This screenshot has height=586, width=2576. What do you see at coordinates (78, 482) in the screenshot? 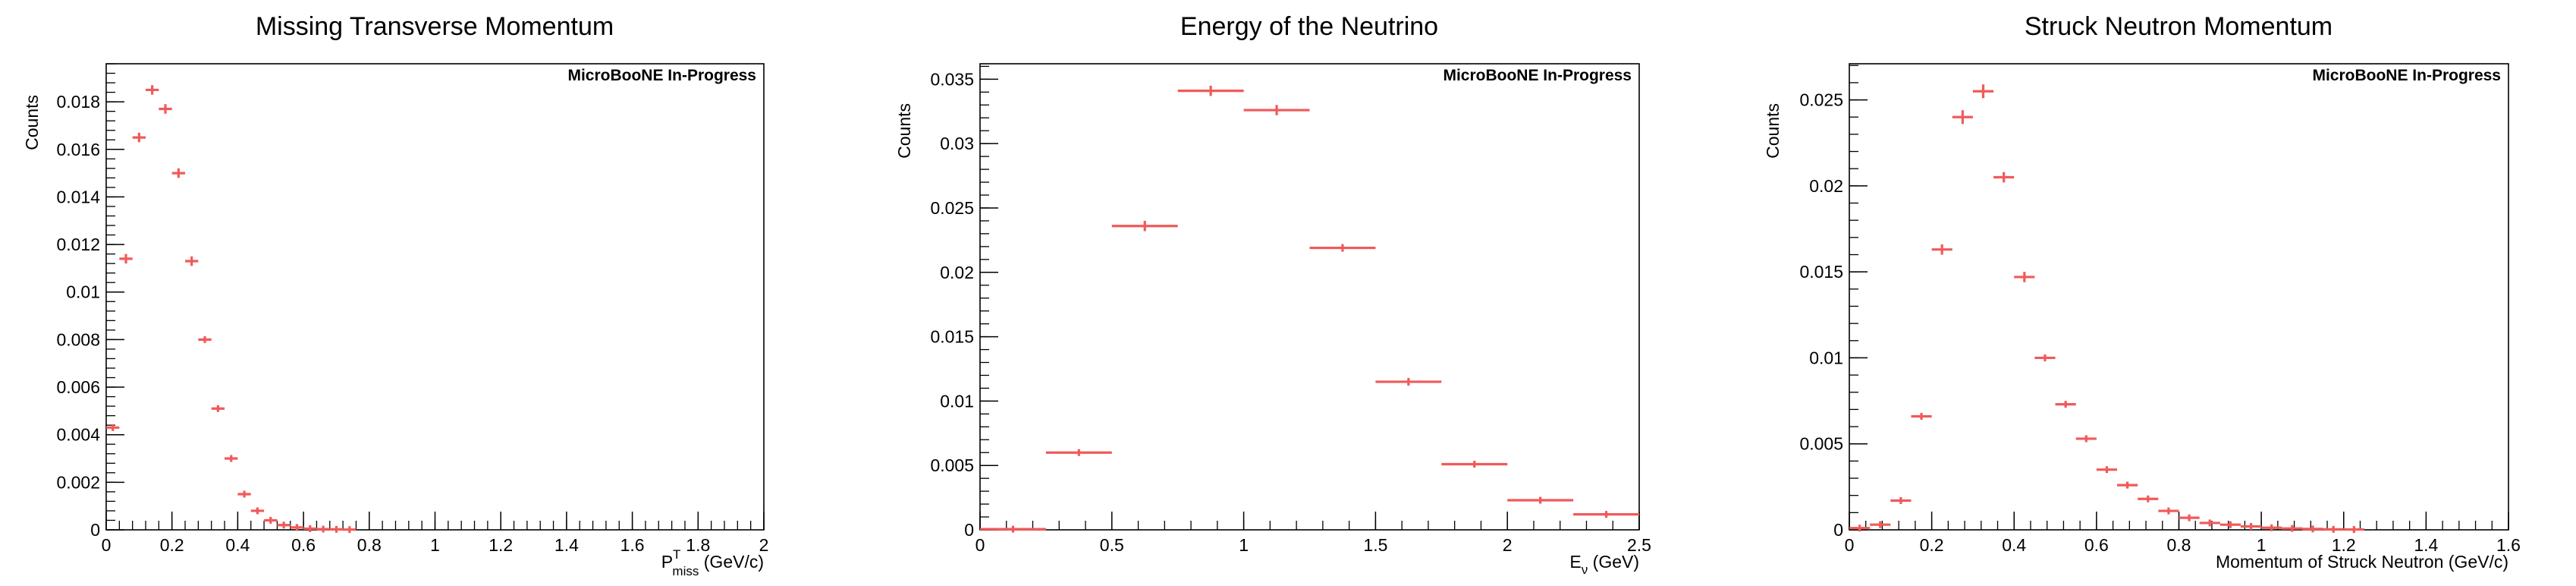
I see `y-tick-label: 0.002` at bounding box center [78, 482].